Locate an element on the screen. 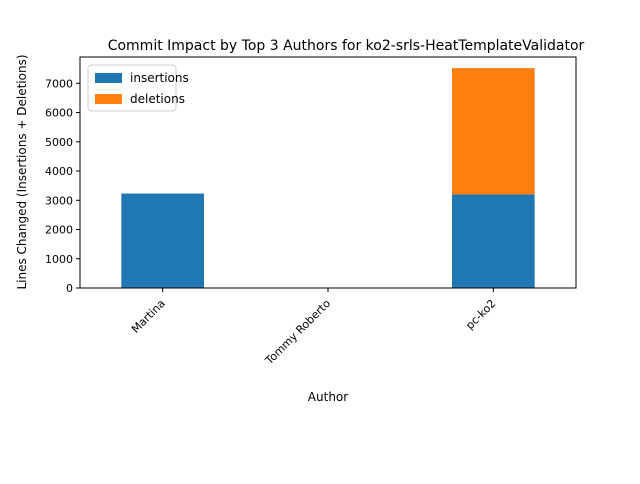  bar-deletions is located at coordinates (493, 131).